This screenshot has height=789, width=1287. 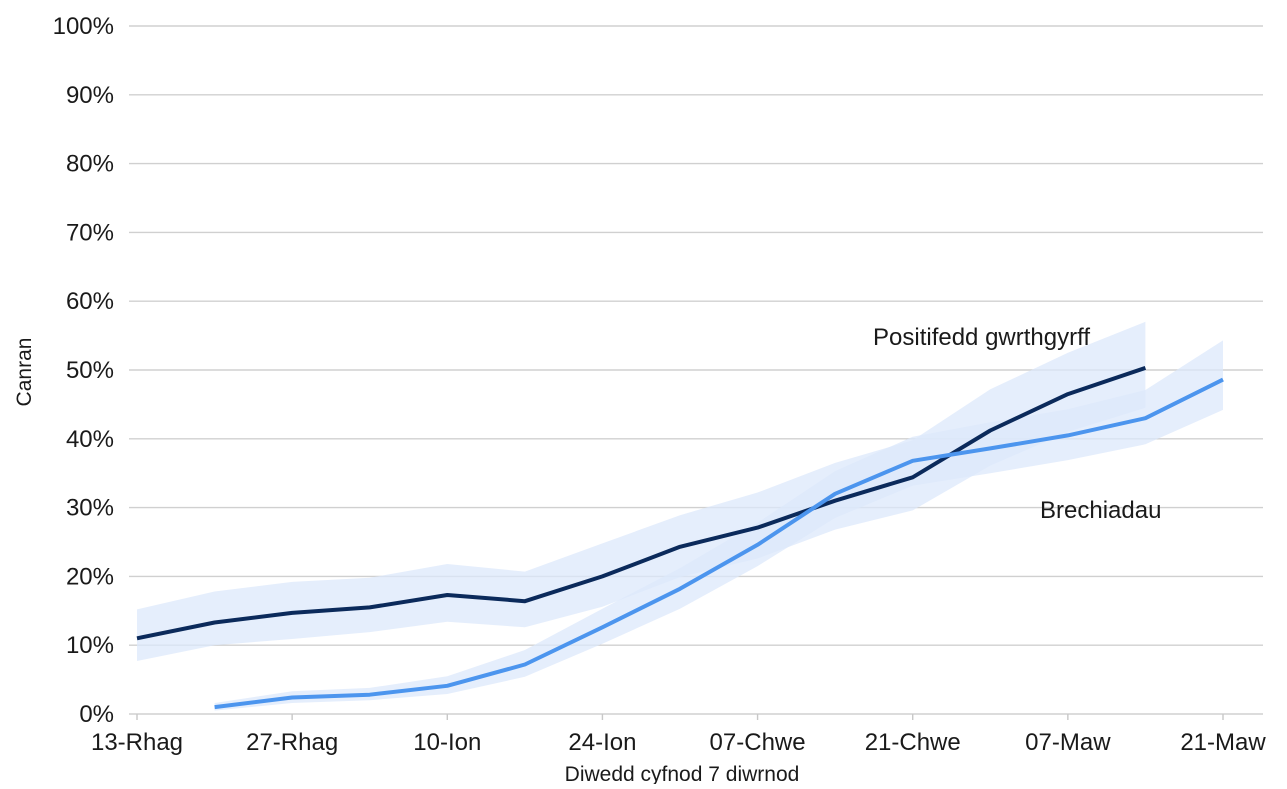 What do you see at coordinates (90, 576) in the screenshot?
I see `y-tick-label: 20%` at bounding box center [90, 576].